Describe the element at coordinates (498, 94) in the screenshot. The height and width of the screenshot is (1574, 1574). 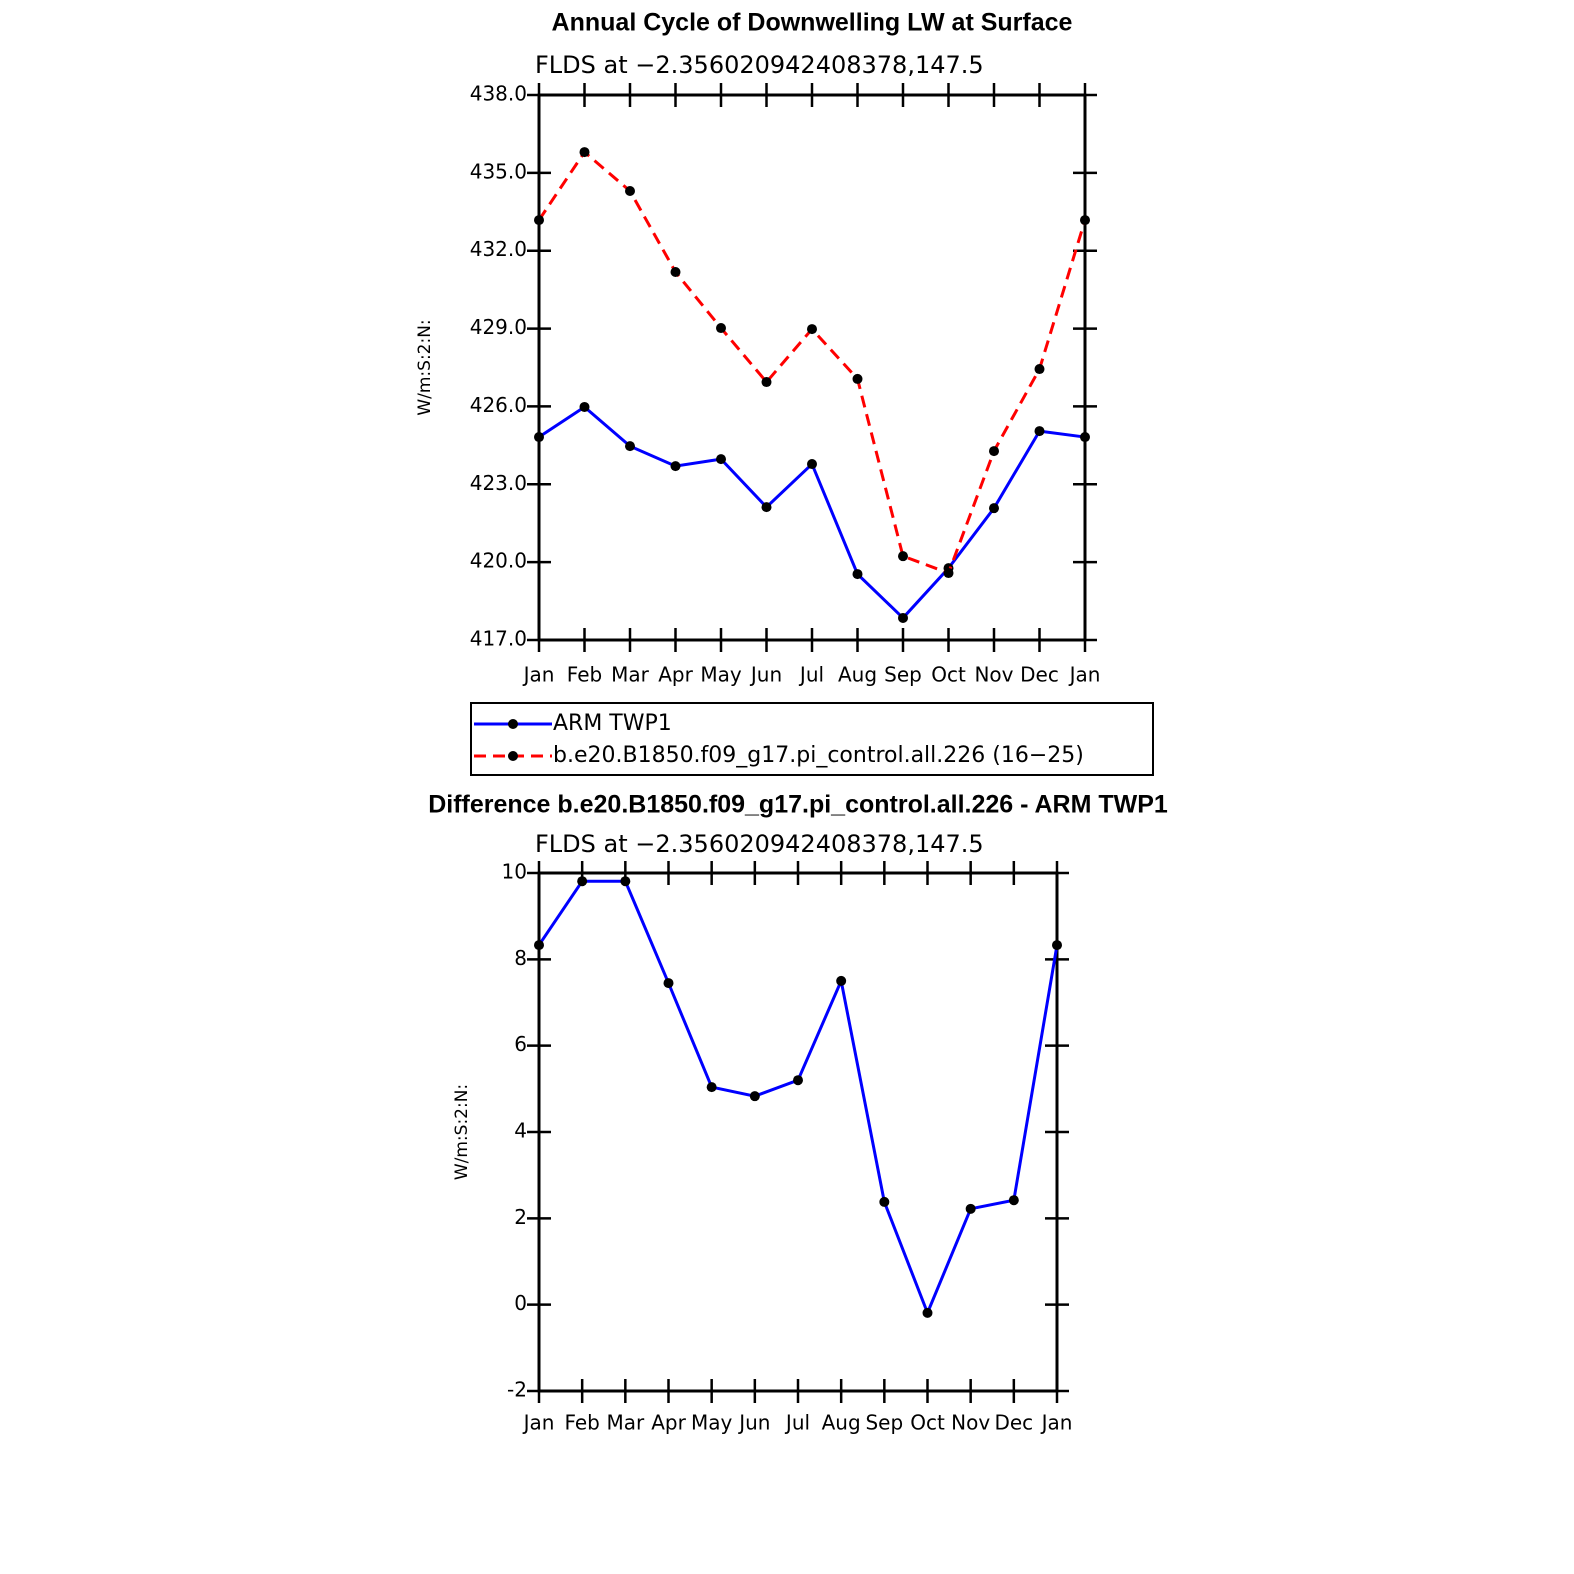
I see `y-tick-label: 438.0` at that location.